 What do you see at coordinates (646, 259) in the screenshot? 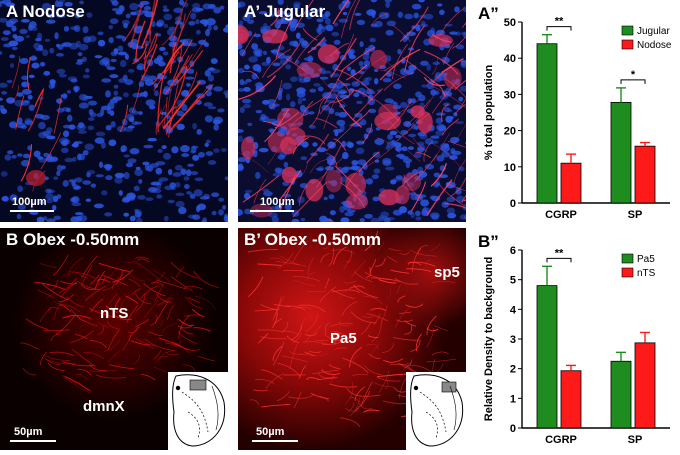
I see `legend-label: Pa5` at bounding box center [646, 259].